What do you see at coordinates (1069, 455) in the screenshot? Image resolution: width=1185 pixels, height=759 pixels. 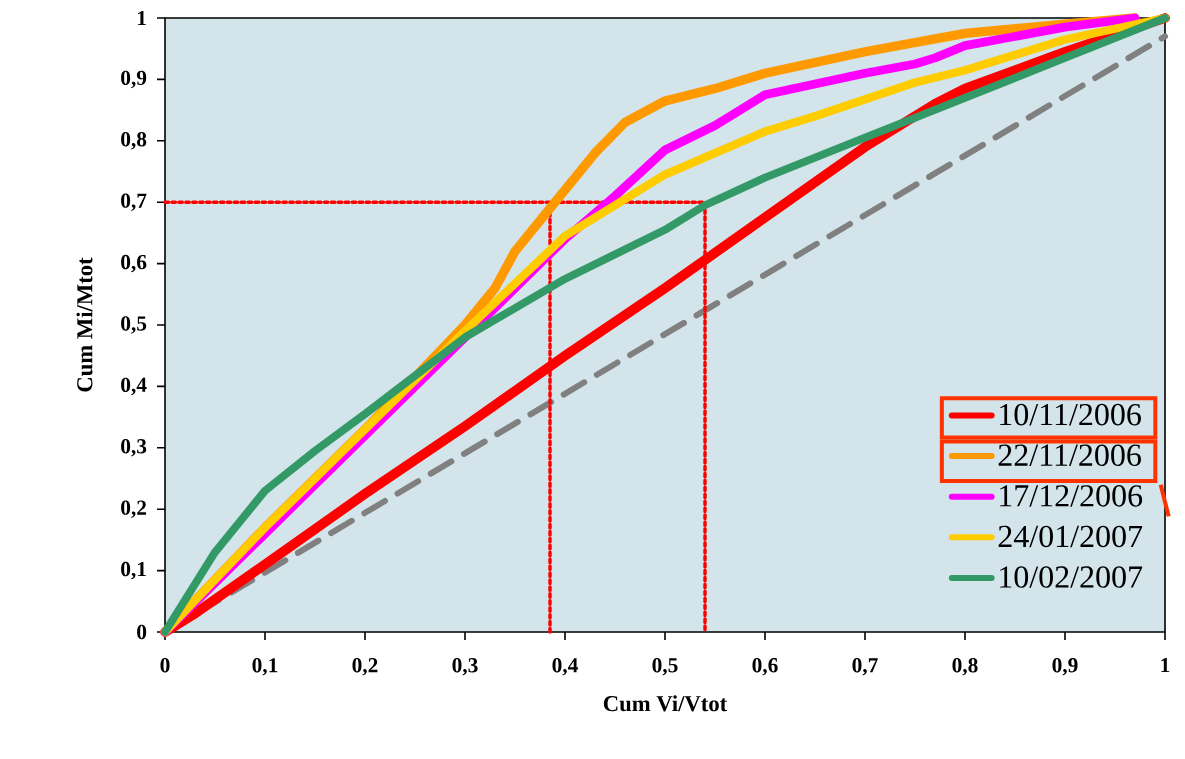 I see `legend-label: 22/11/2006` at bounding box center [1069, 455].